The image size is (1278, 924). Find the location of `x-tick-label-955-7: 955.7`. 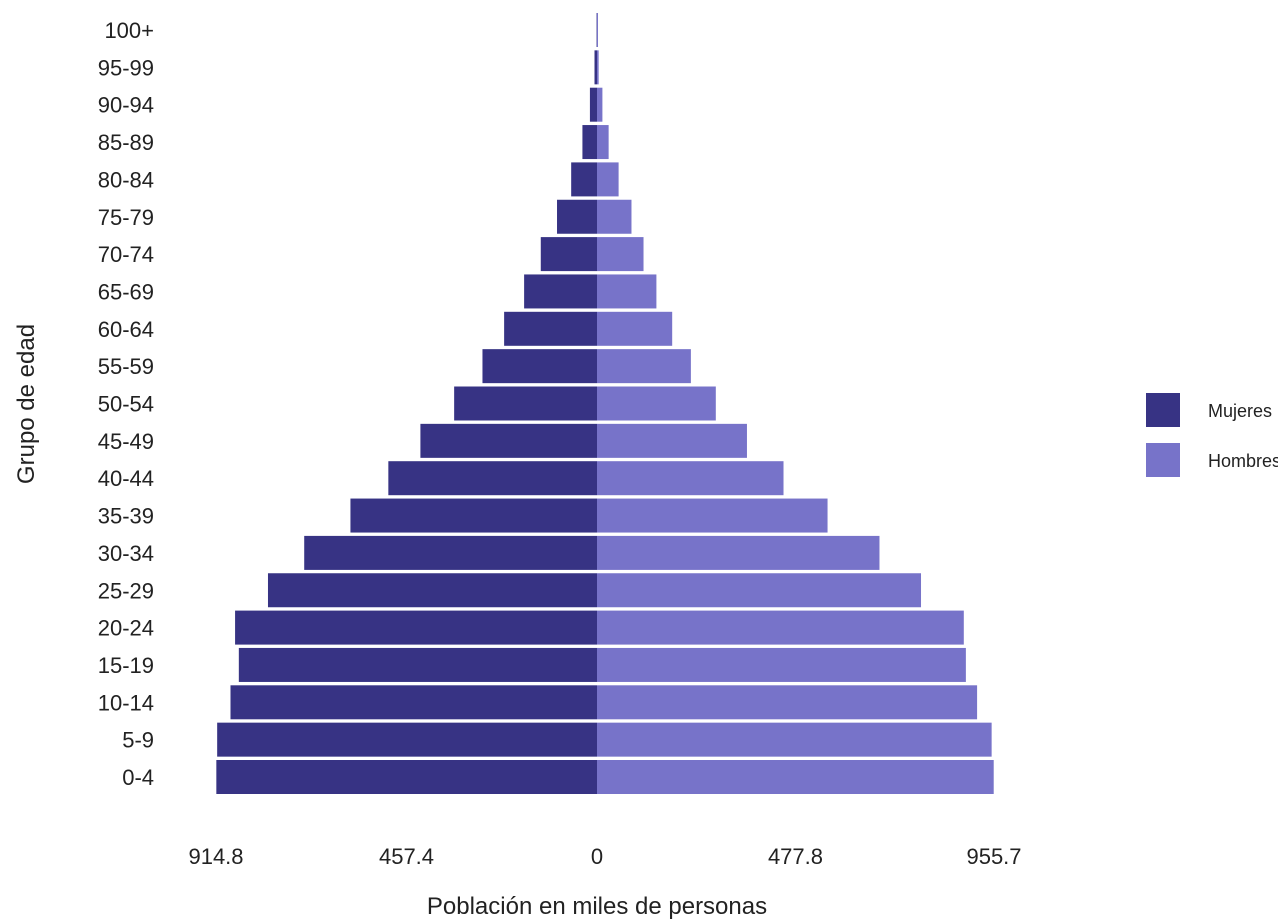

x-tick-label-955-7: 955.7 is located at coordinates (993, 856).